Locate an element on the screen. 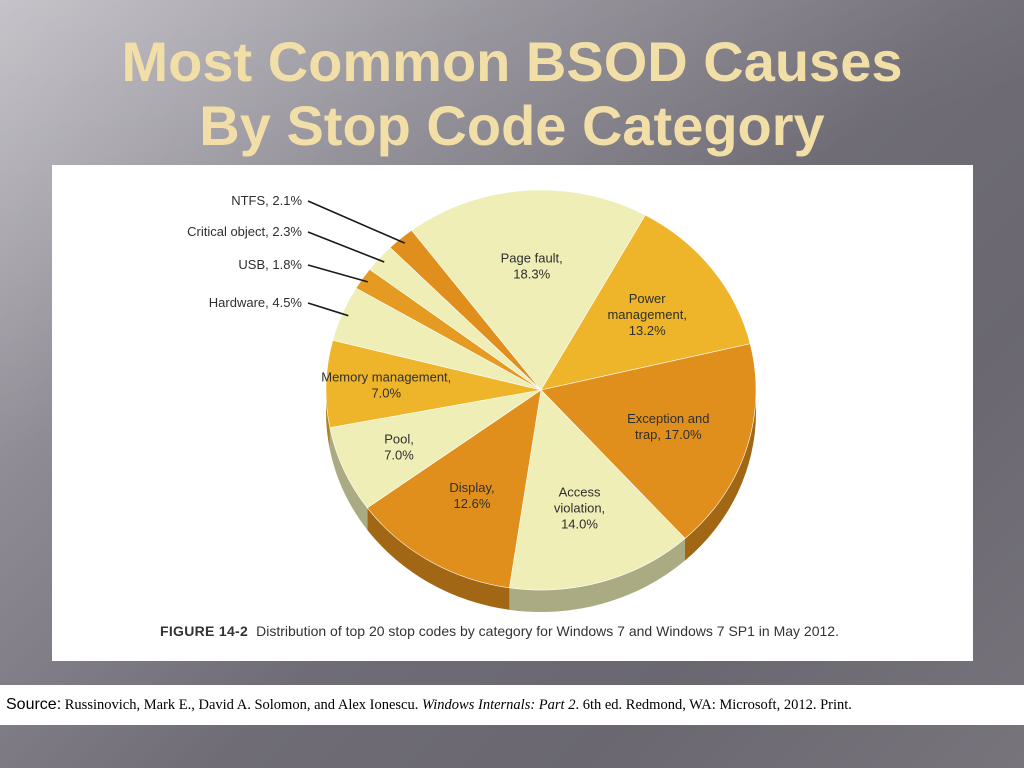 The width and height of the screenshot is (1024, 768). pie-slice-access-violation is located at coordinates (597, 490).